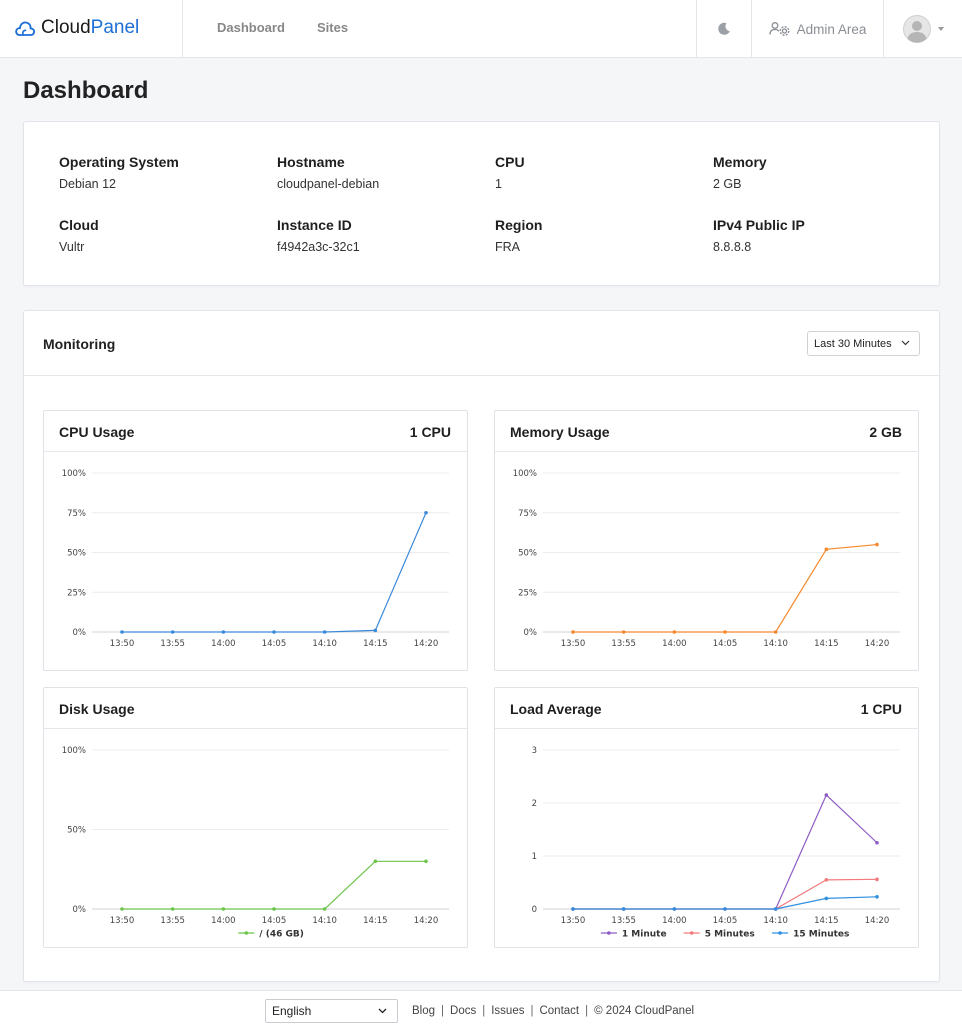 The width and height of the screenshot is (962, 1025). Describe the element at coordinates (534, 910) in the screenshot. I see `y-tick-label: 0` at that location.